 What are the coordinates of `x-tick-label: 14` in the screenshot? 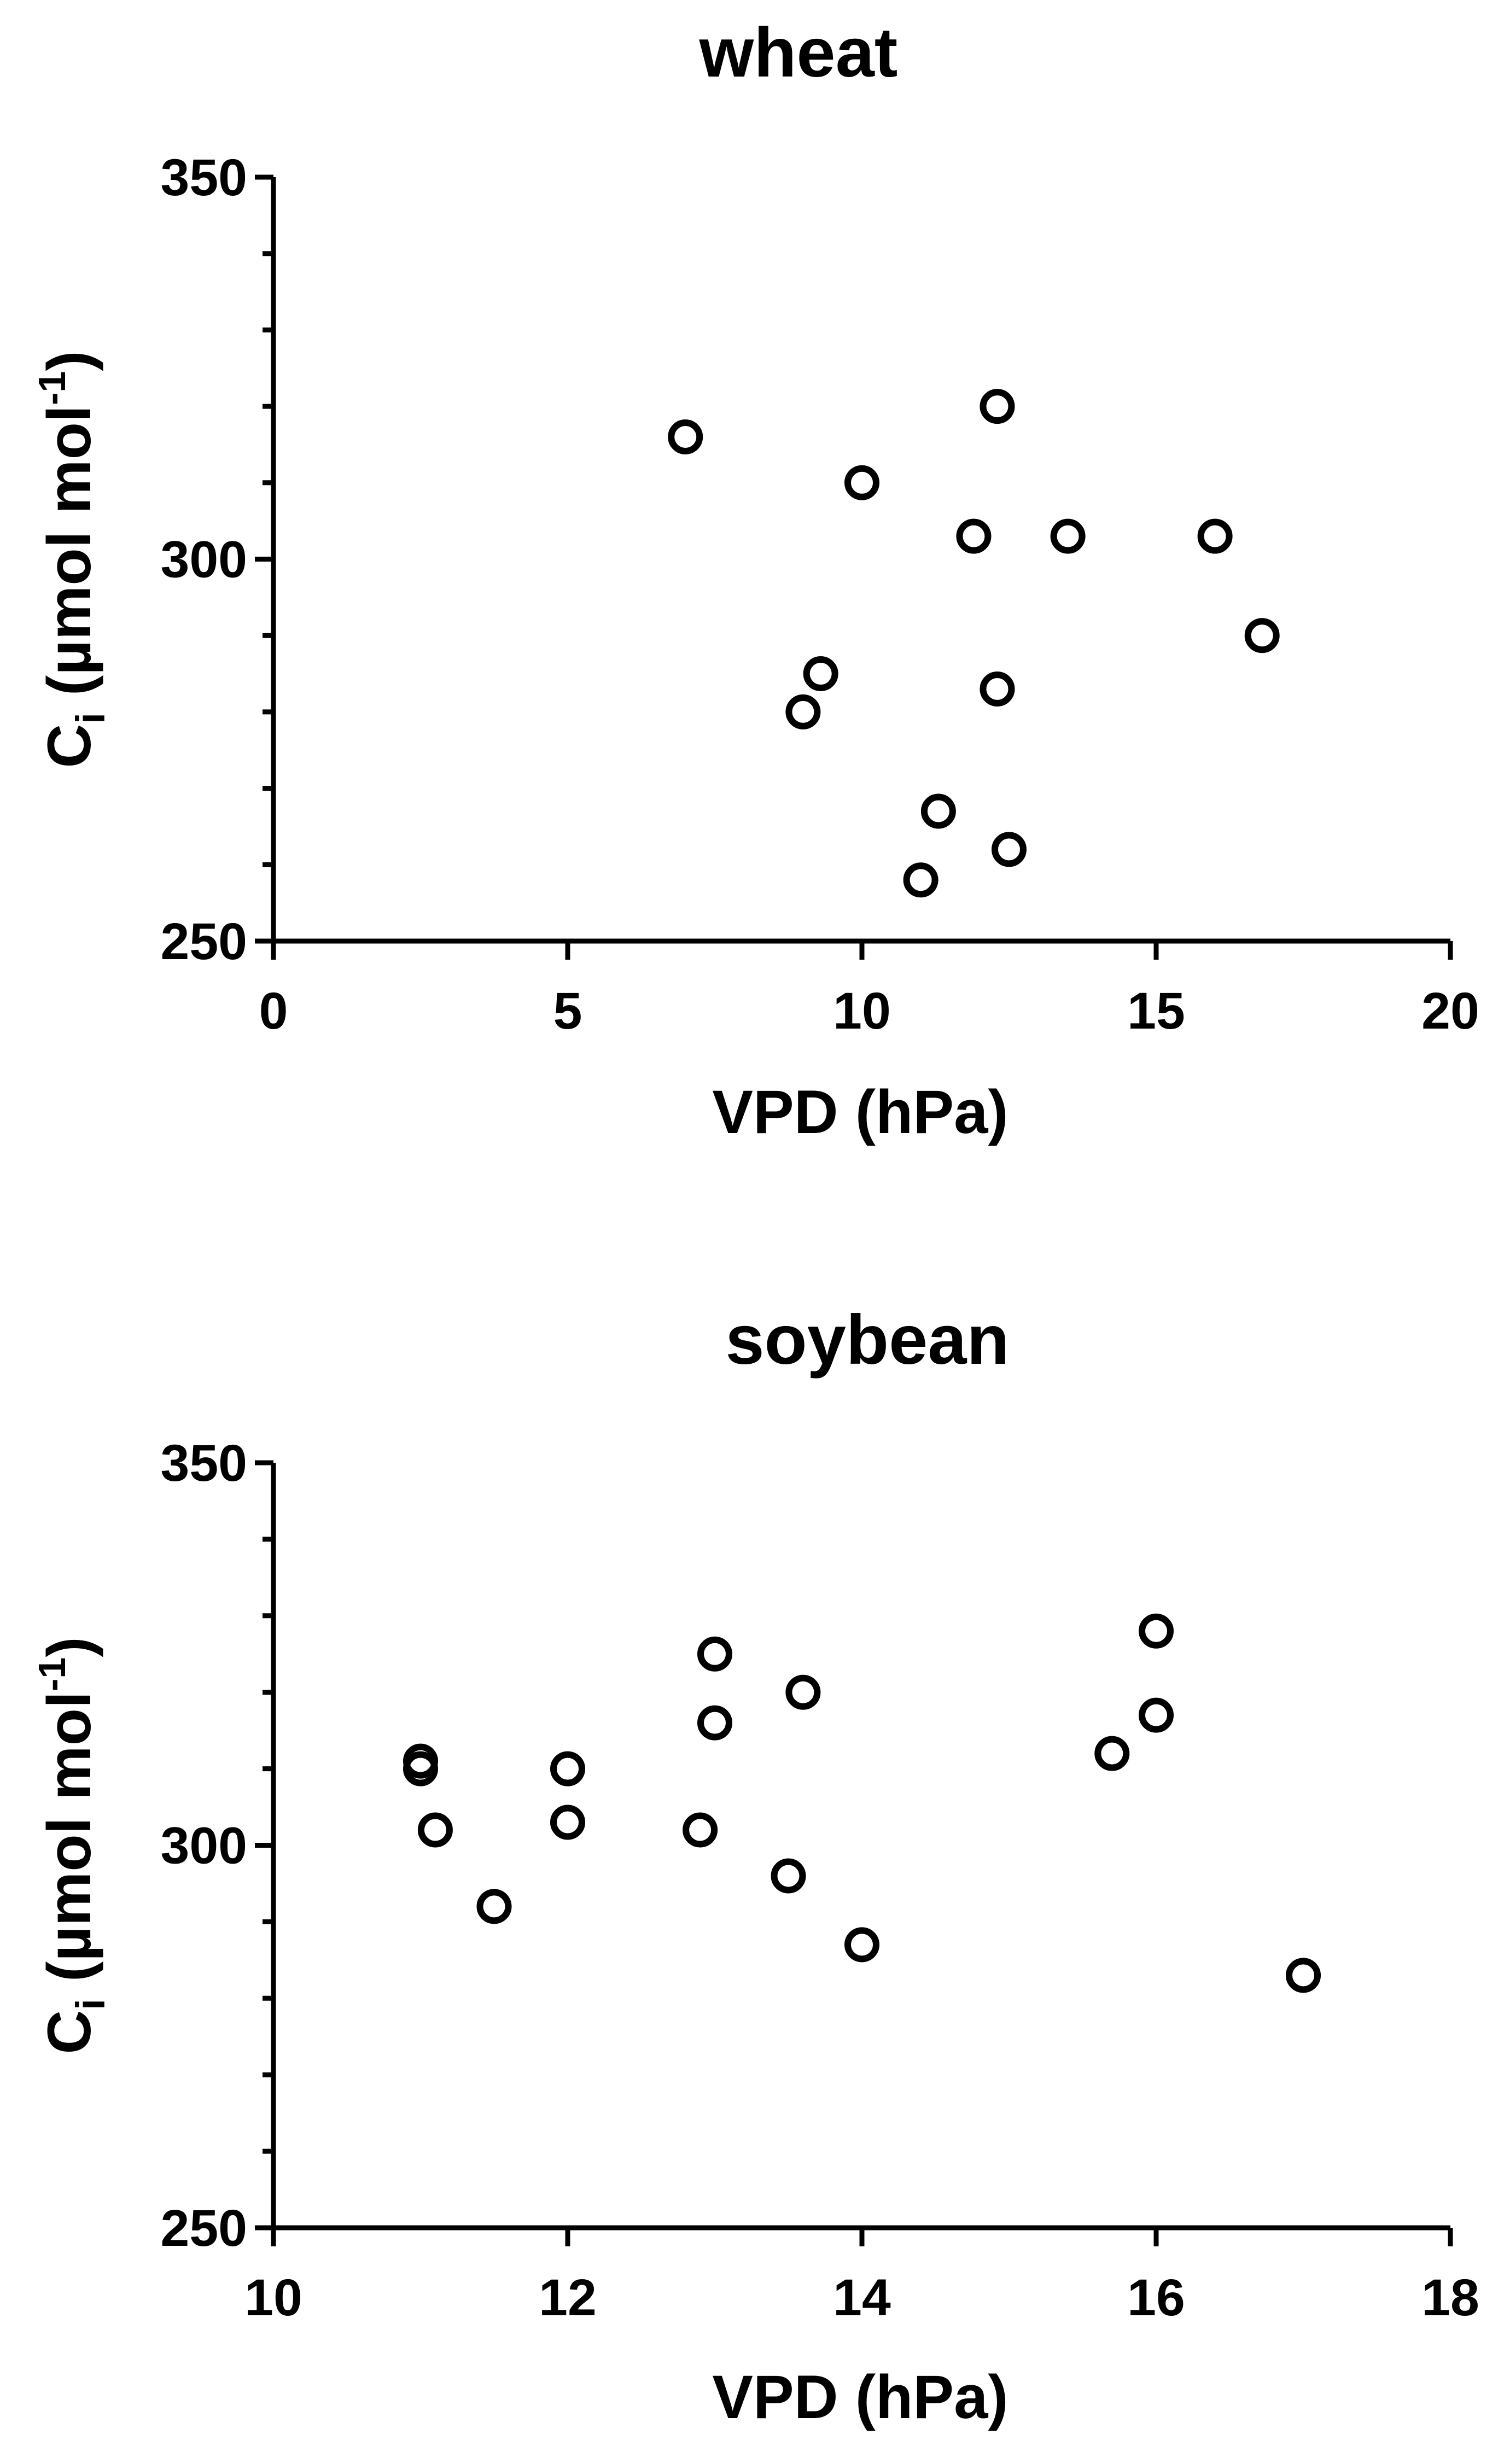 It's located at (862, 2298).